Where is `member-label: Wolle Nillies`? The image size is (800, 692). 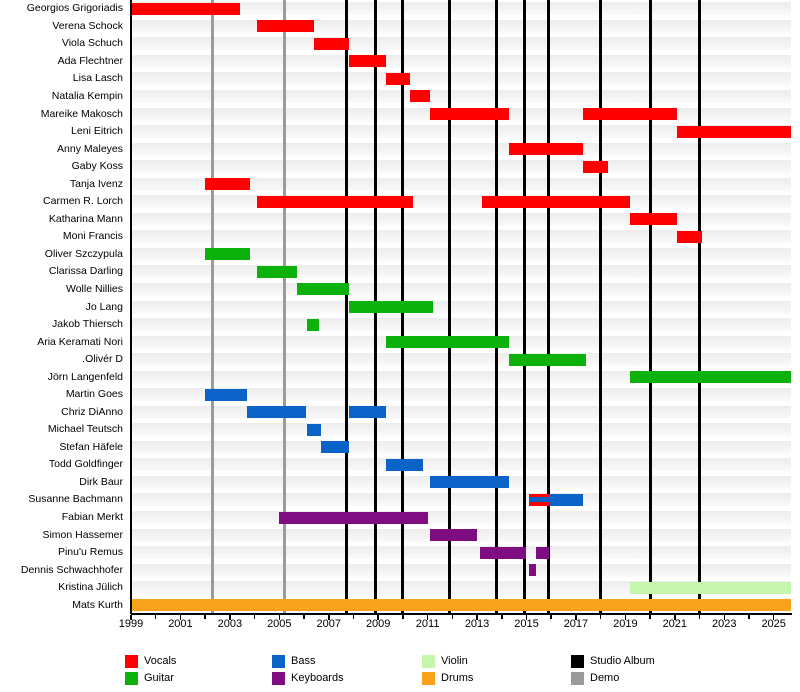
member-label: Wolle Nillies is located at coordinates (94, 288).